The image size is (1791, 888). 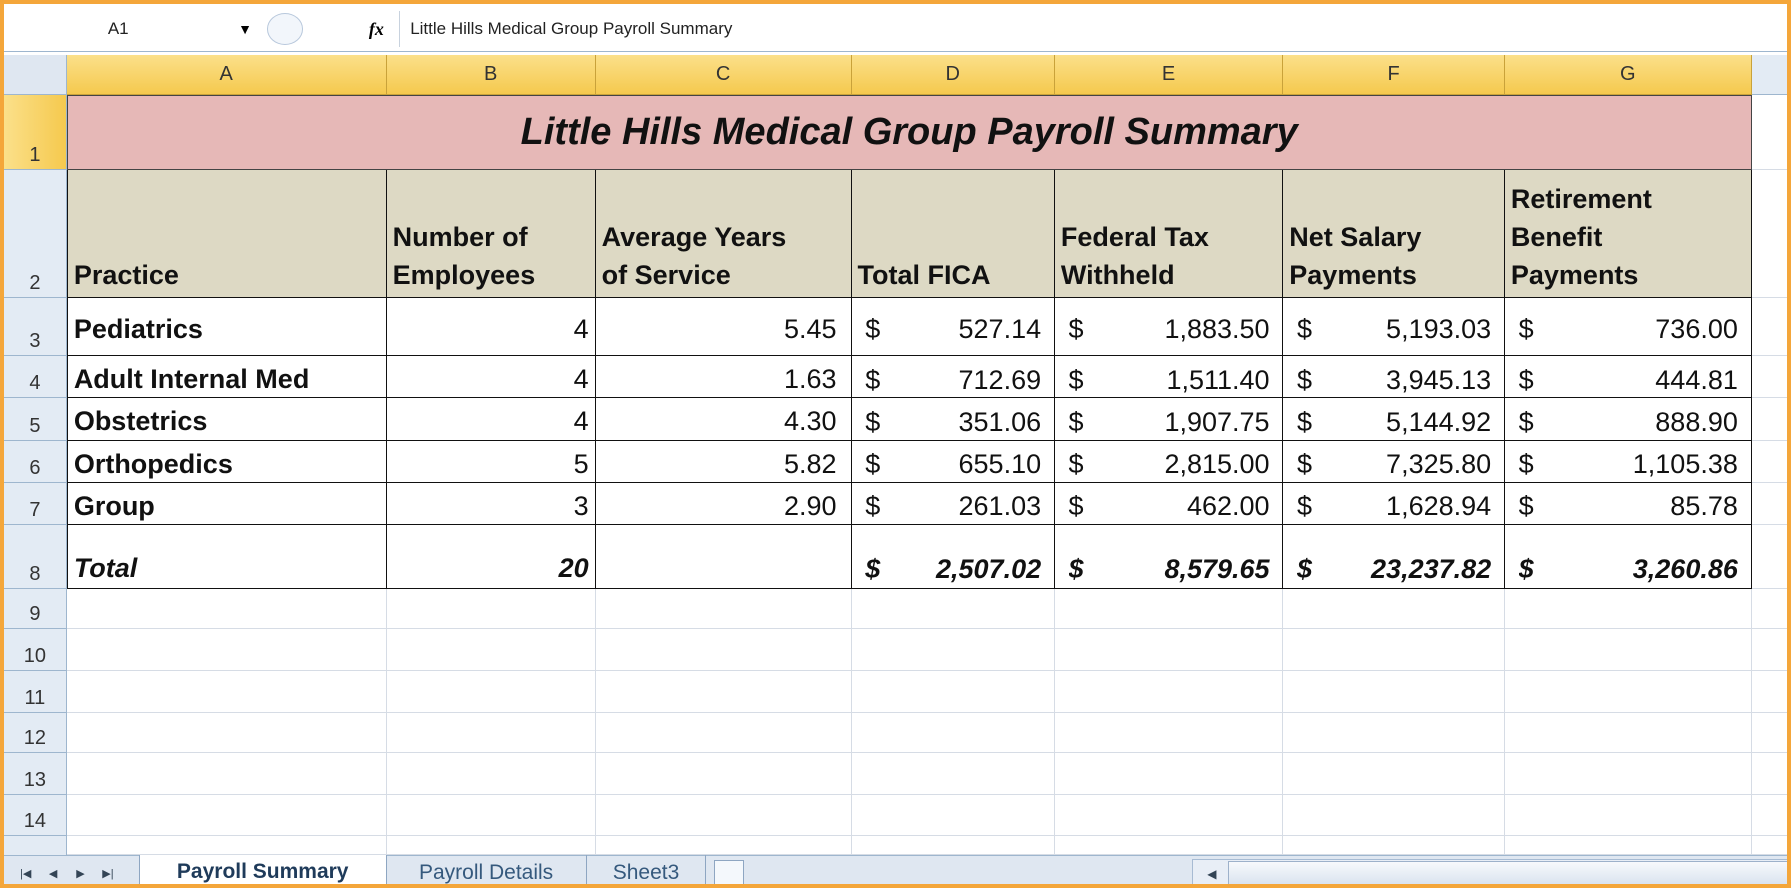 What do you see at coordinates (80, 874) in the screenshot?
I see `tab-nav-button: ▶` at bounding box center [80, 874].